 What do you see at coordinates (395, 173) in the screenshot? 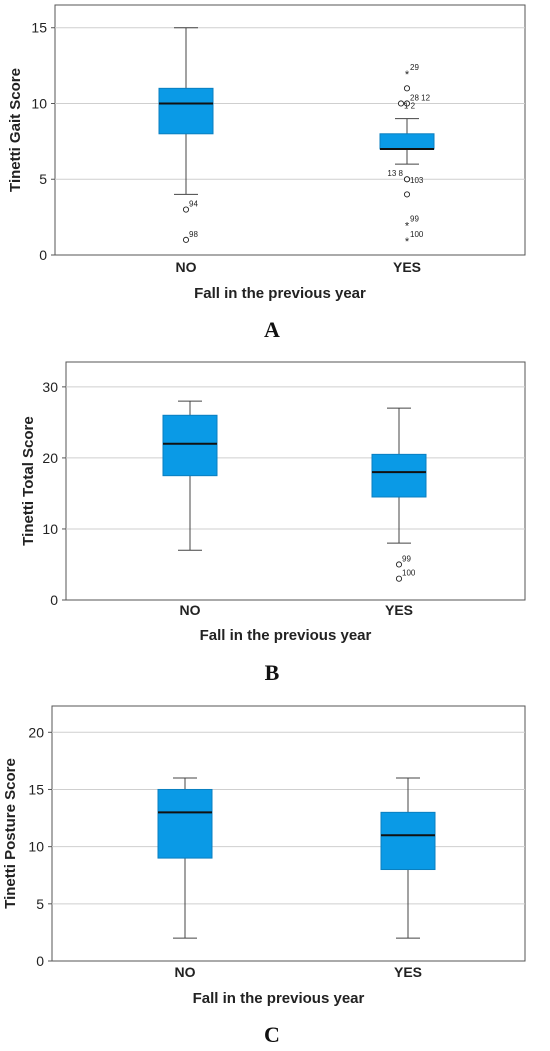
I see `outlier-label: 13 8` at bounding box center [395, 173].